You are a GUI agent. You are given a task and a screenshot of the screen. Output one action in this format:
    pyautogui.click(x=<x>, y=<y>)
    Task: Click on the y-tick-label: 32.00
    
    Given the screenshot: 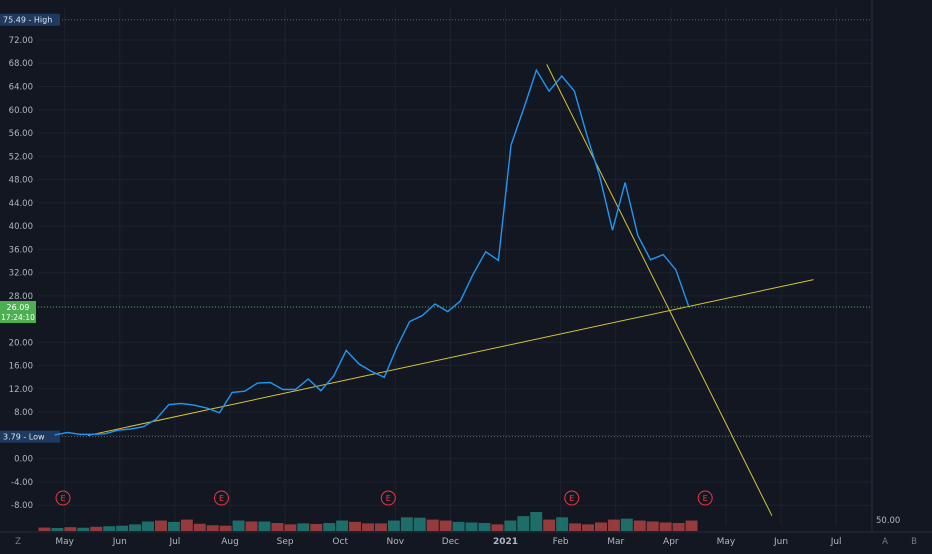 What is the action you would take?
    pyautogui.click(x=21, y=274)
    